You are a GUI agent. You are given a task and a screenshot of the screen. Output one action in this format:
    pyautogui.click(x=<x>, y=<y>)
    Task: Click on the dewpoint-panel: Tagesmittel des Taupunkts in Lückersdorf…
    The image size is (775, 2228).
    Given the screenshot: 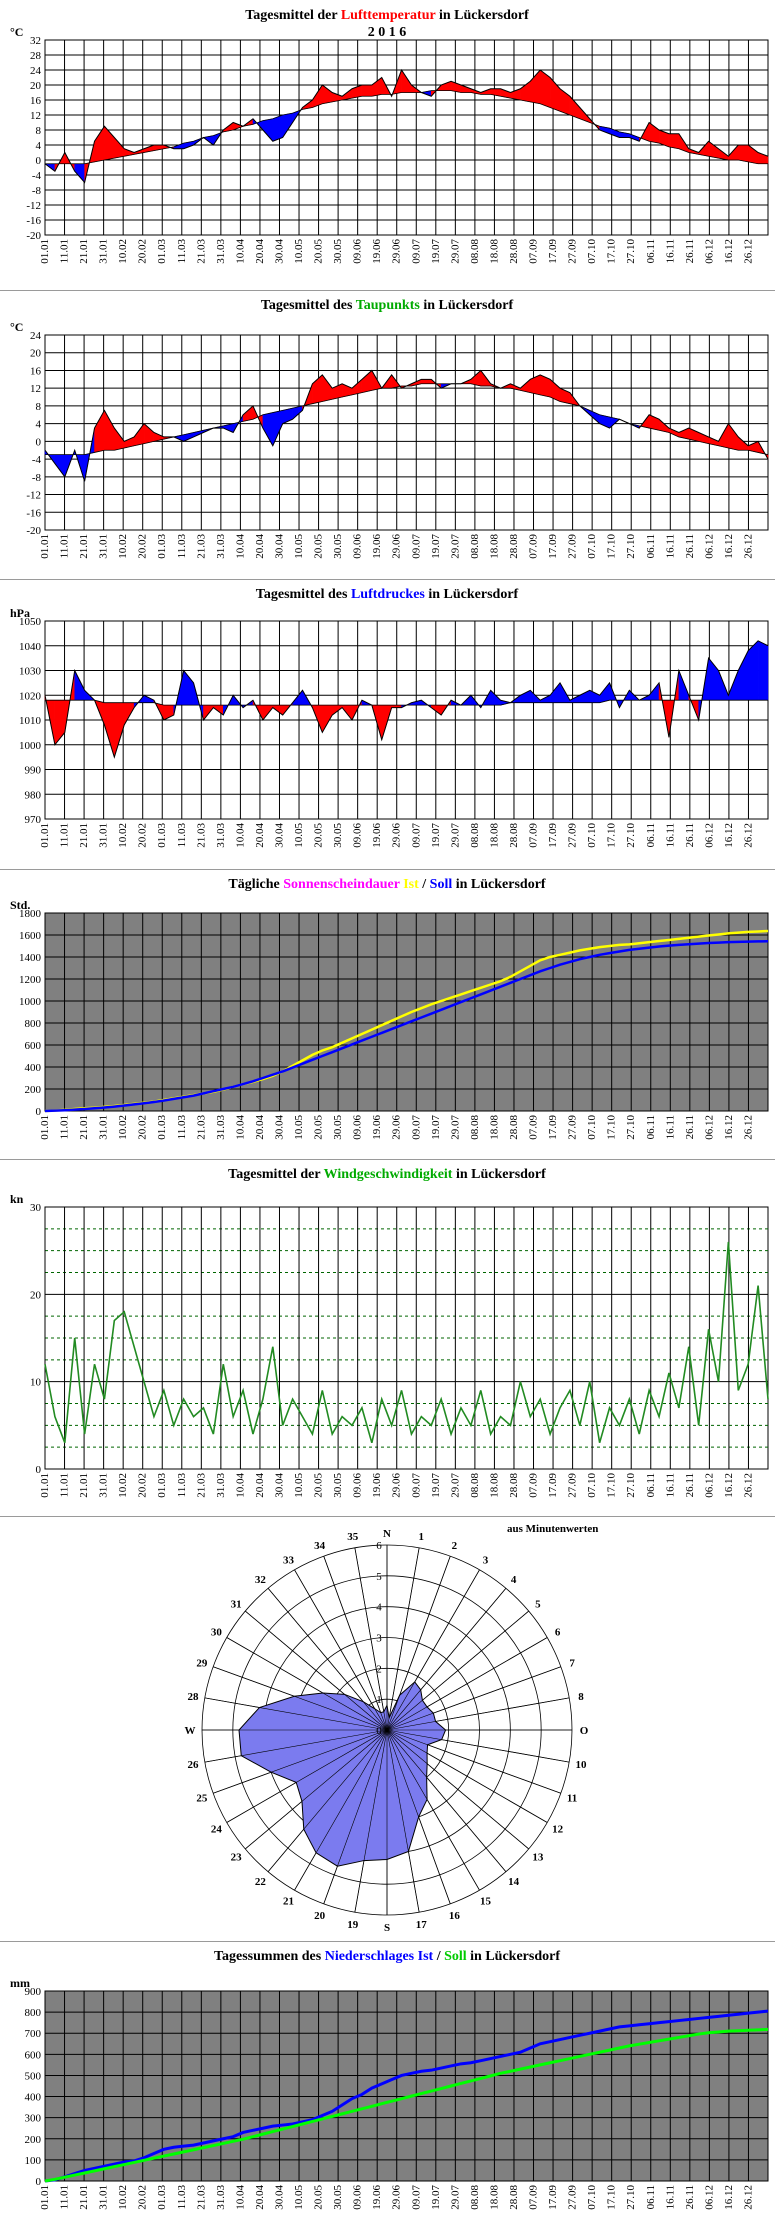 What is the action you would take?
    pyautogui.click(x=387, y=435)
    